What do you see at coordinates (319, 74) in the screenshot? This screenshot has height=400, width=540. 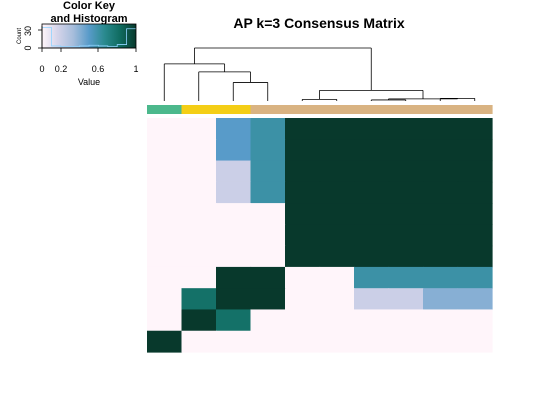 I see `column-dendrogram` at bounding box center [319, 74].